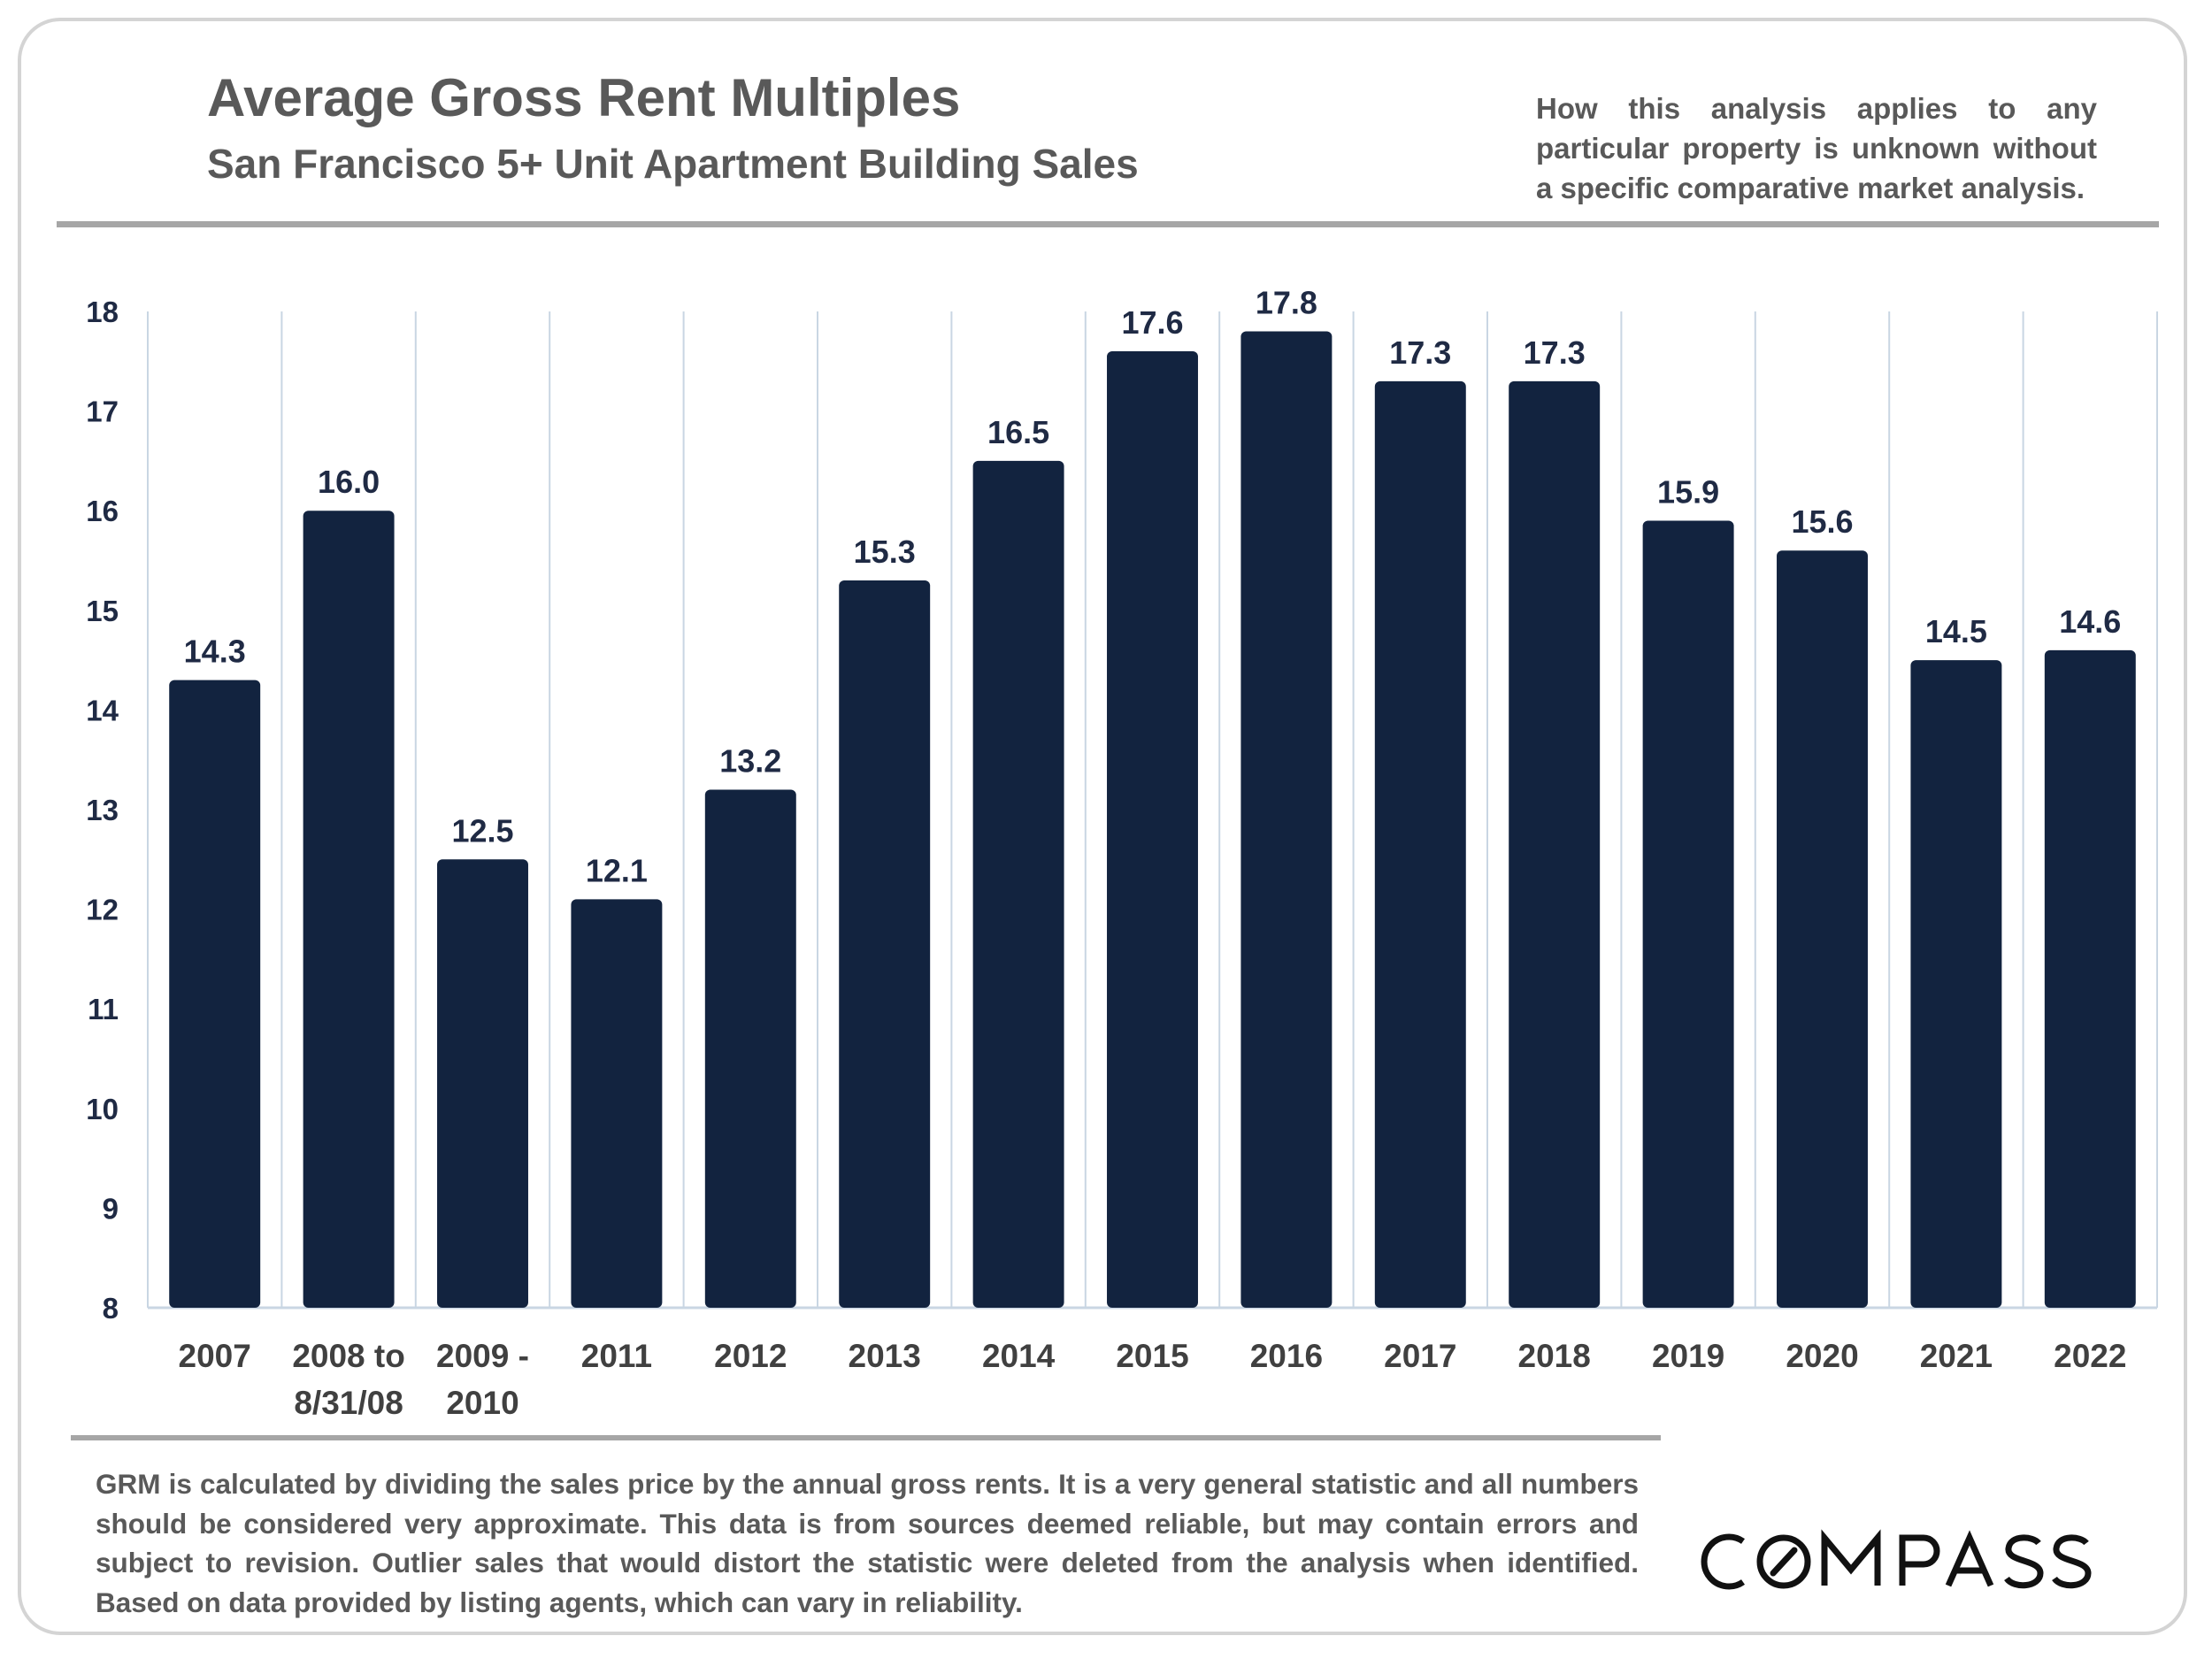  I want to click on data-label: 17.6, so click(1152, 323).